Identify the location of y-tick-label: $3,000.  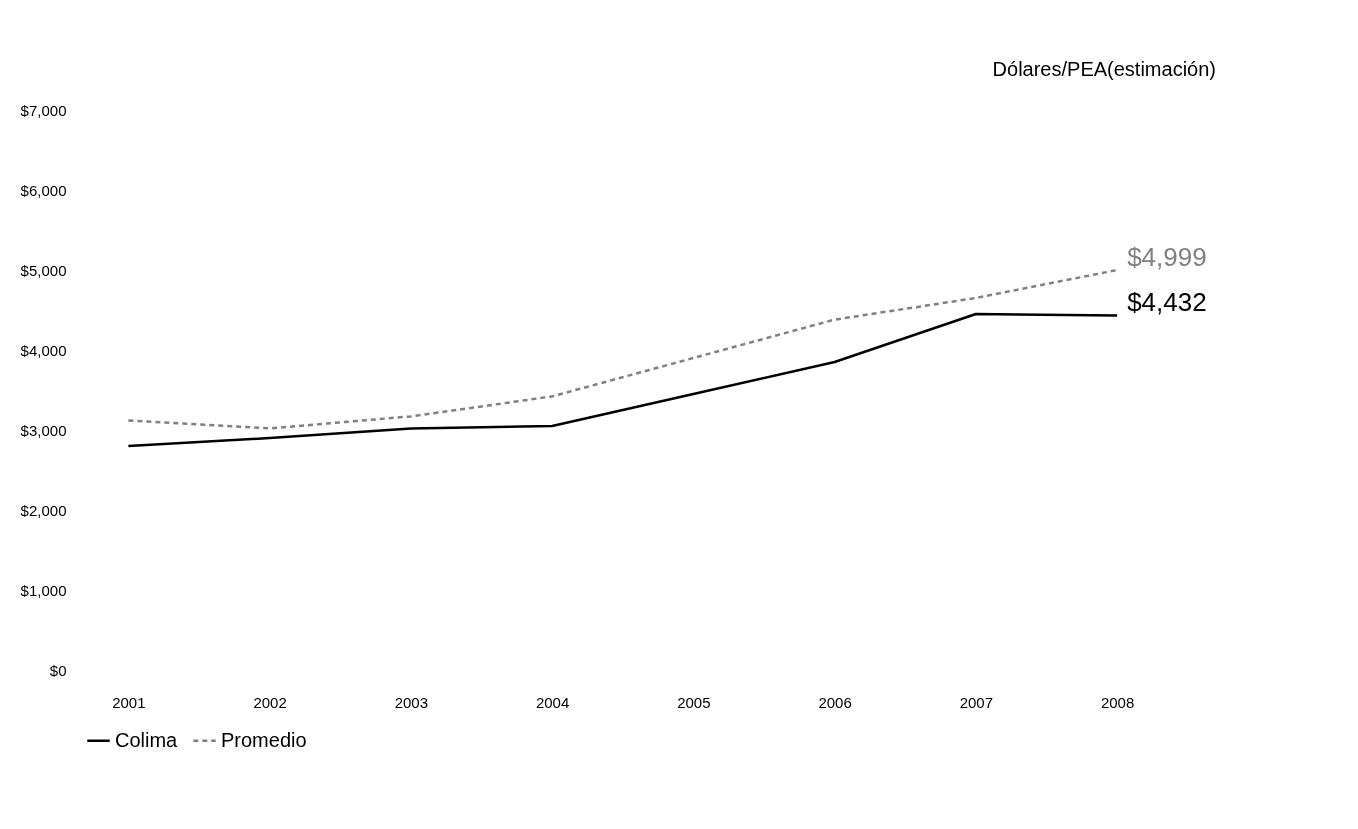
(43, 430).